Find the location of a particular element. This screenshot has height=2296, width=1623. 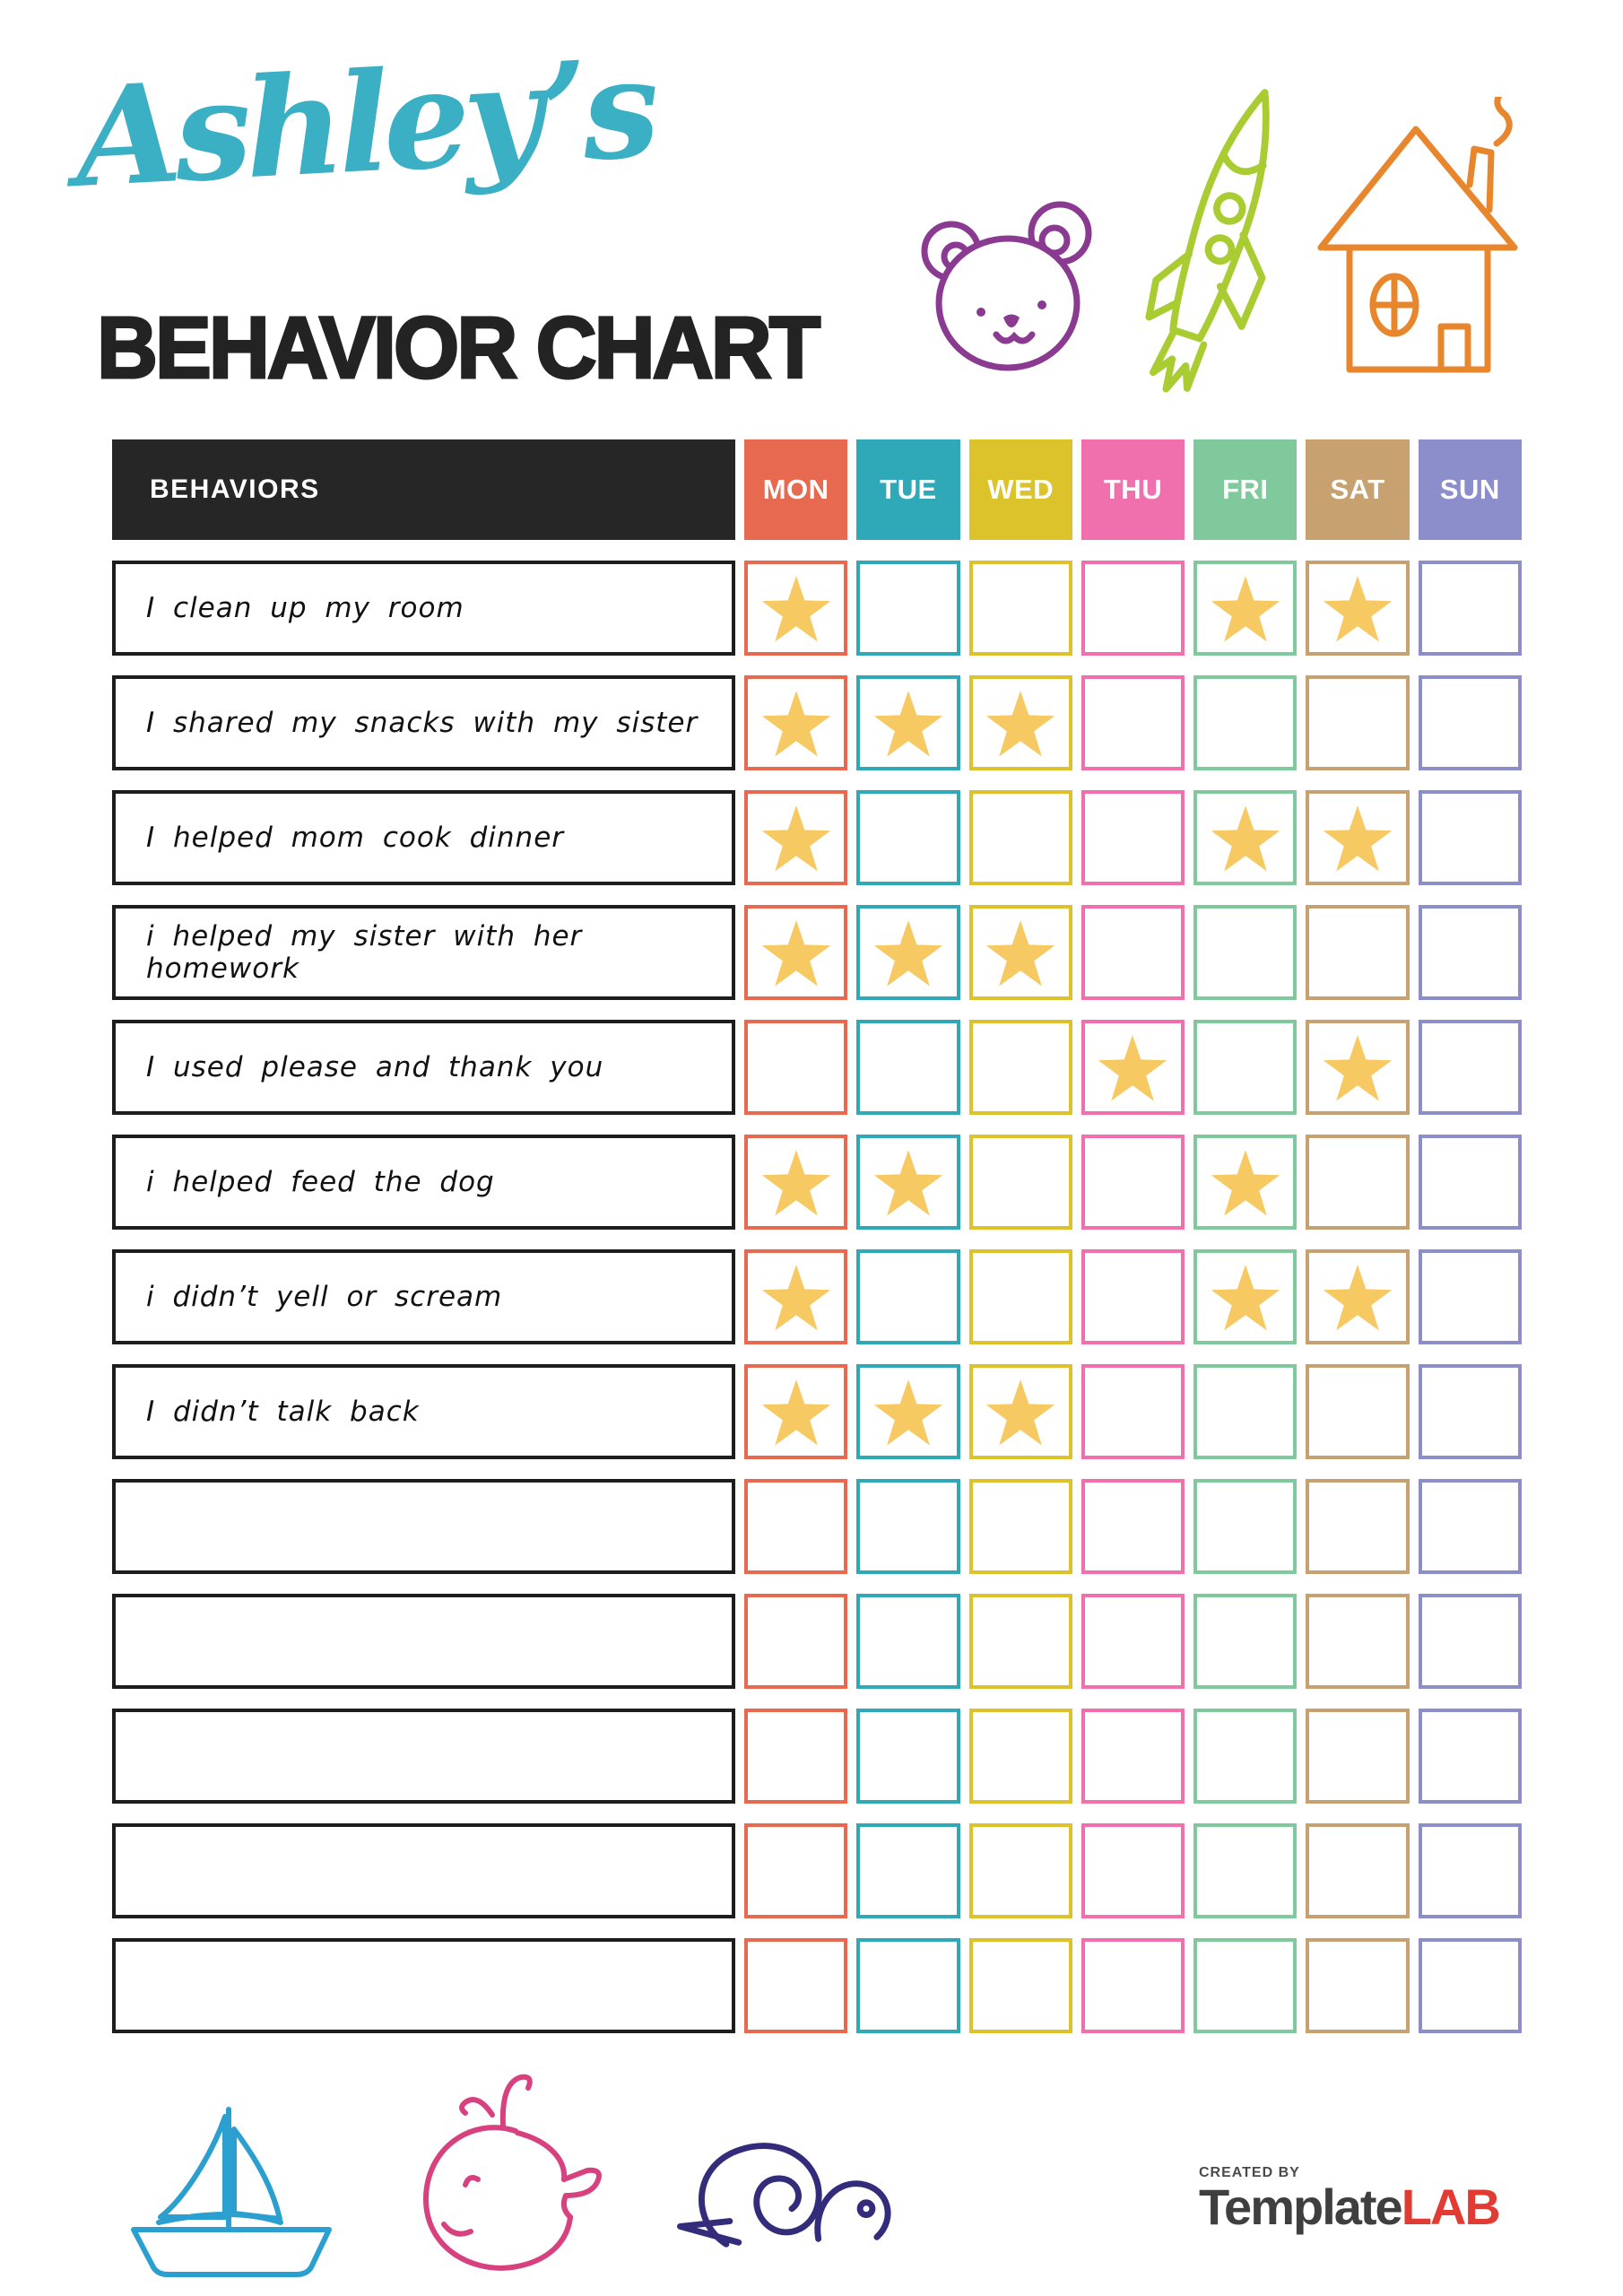

behavior-label: I used please and thank you is located at coordinates (423, 1067).